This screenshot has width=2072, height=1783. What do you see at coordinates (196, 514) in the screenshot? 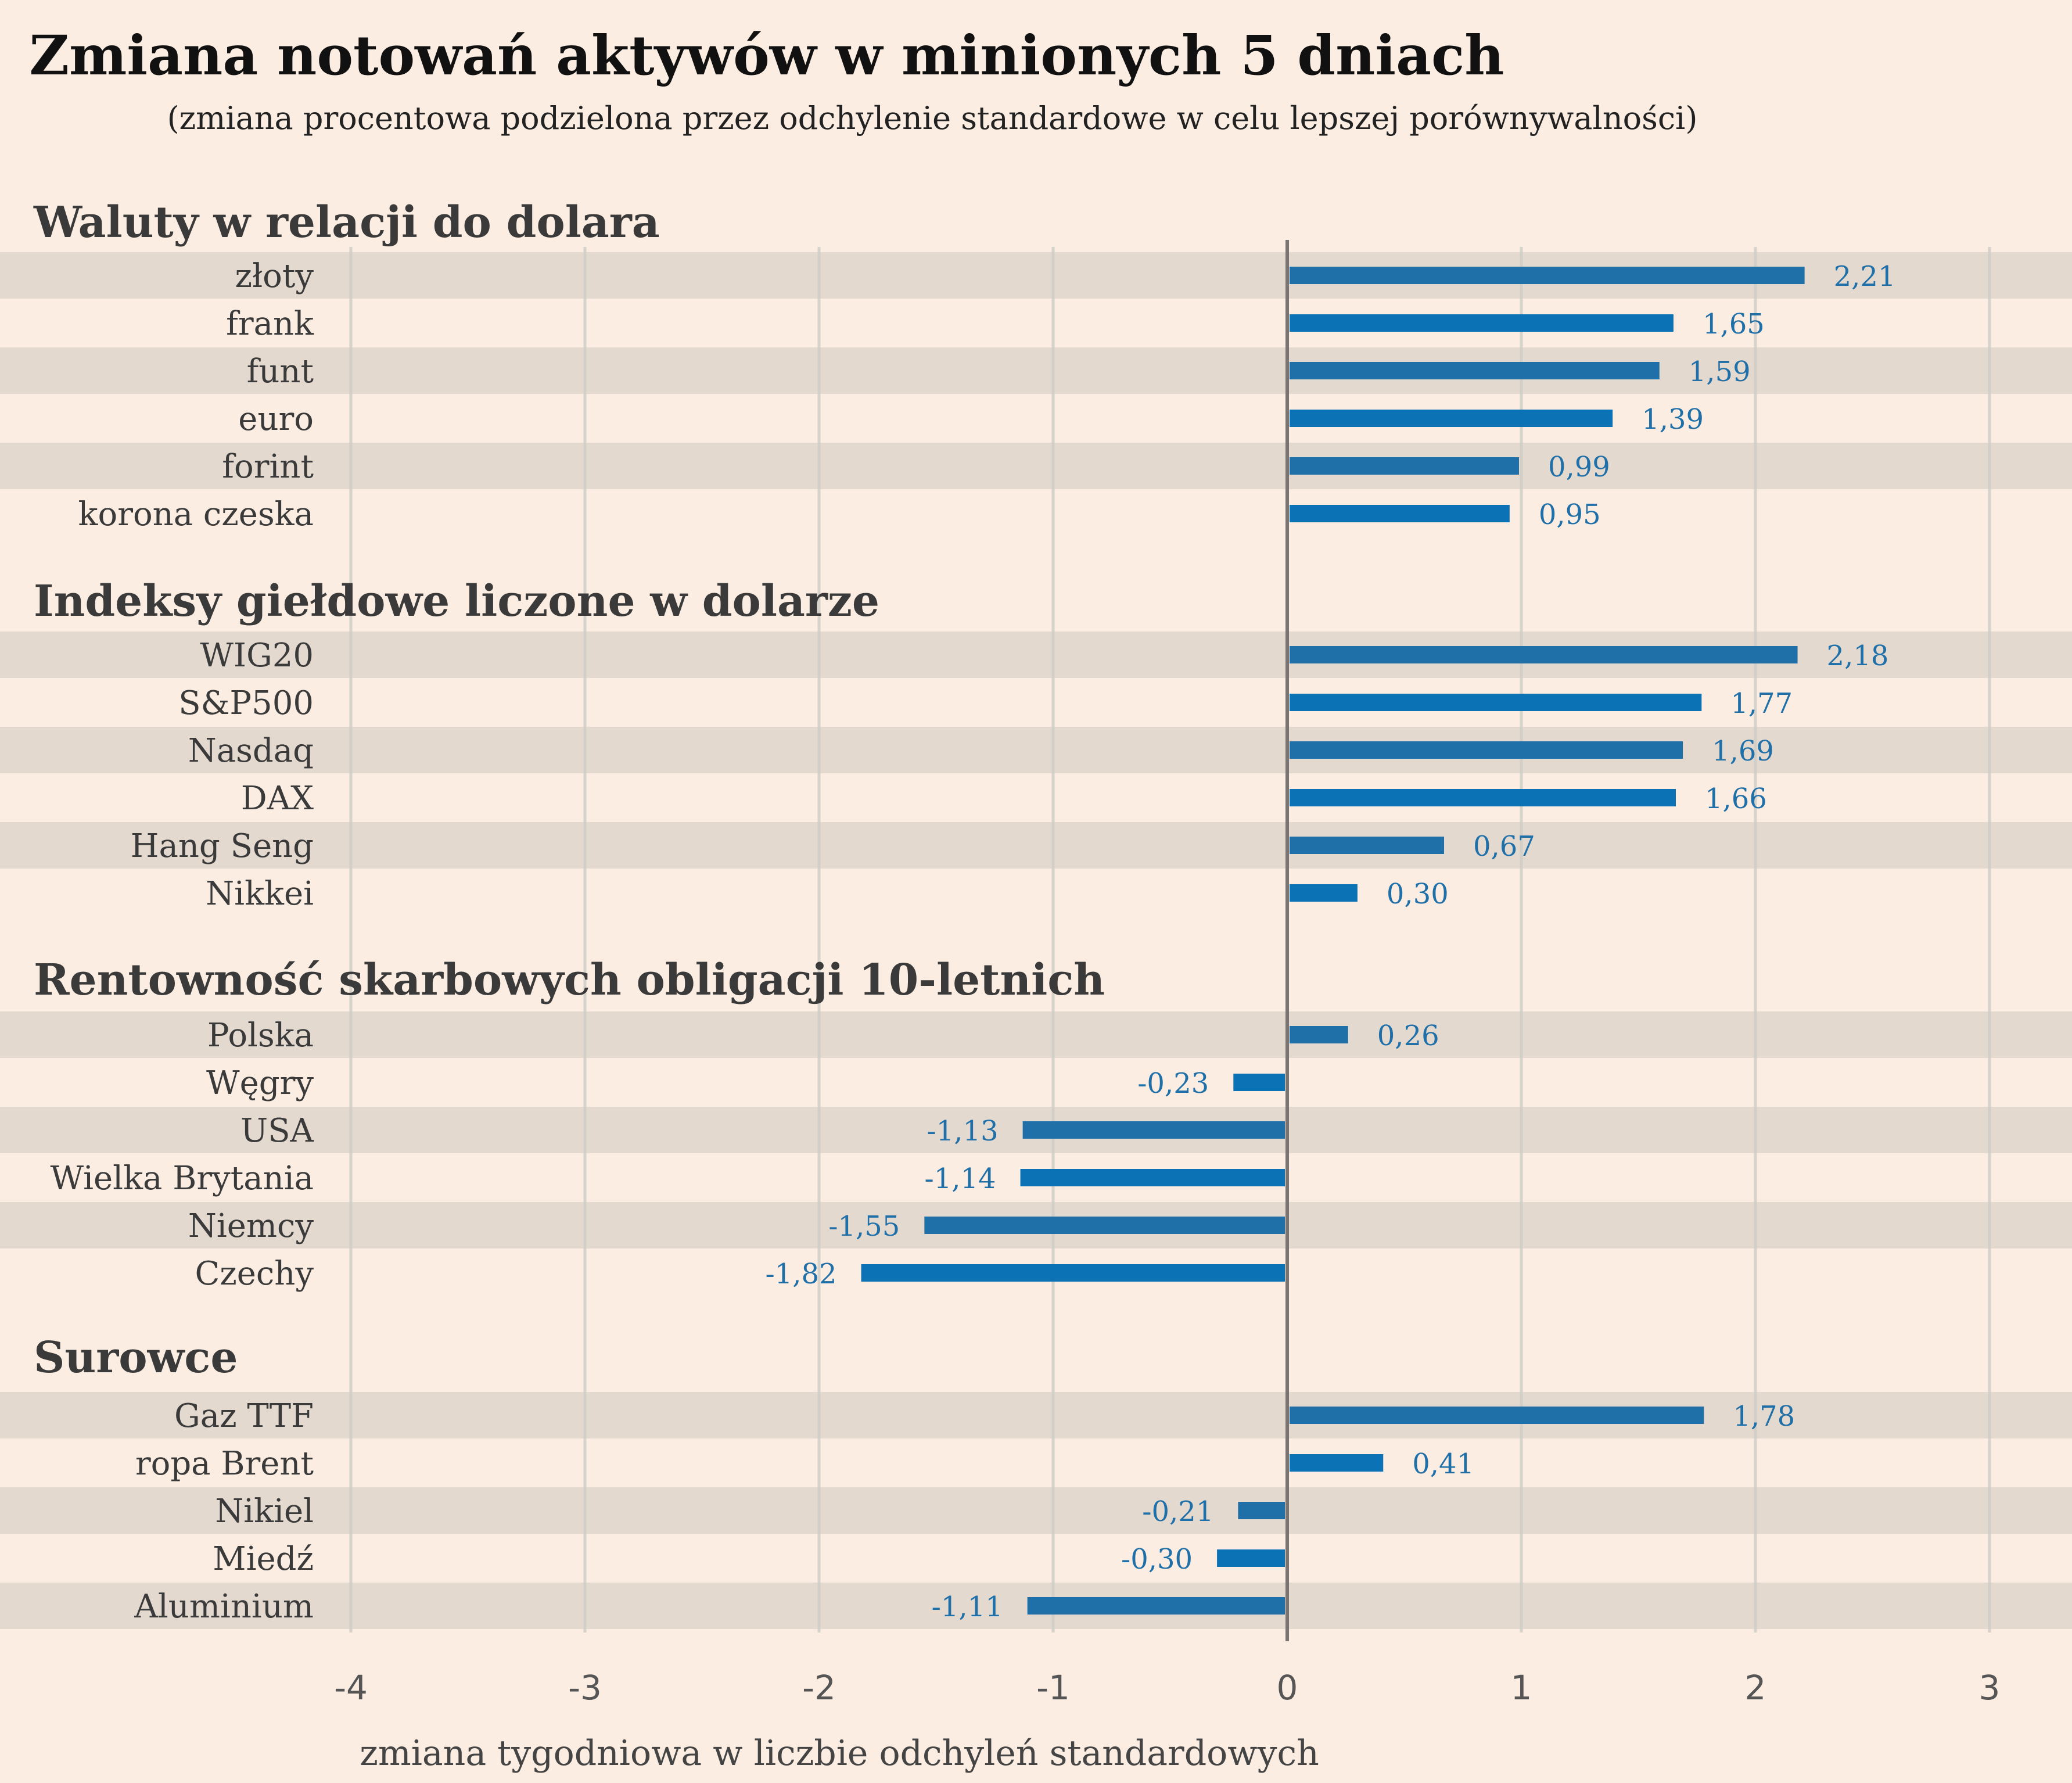
I see `category-label: korona czeska` at bounding box center [196, 514].